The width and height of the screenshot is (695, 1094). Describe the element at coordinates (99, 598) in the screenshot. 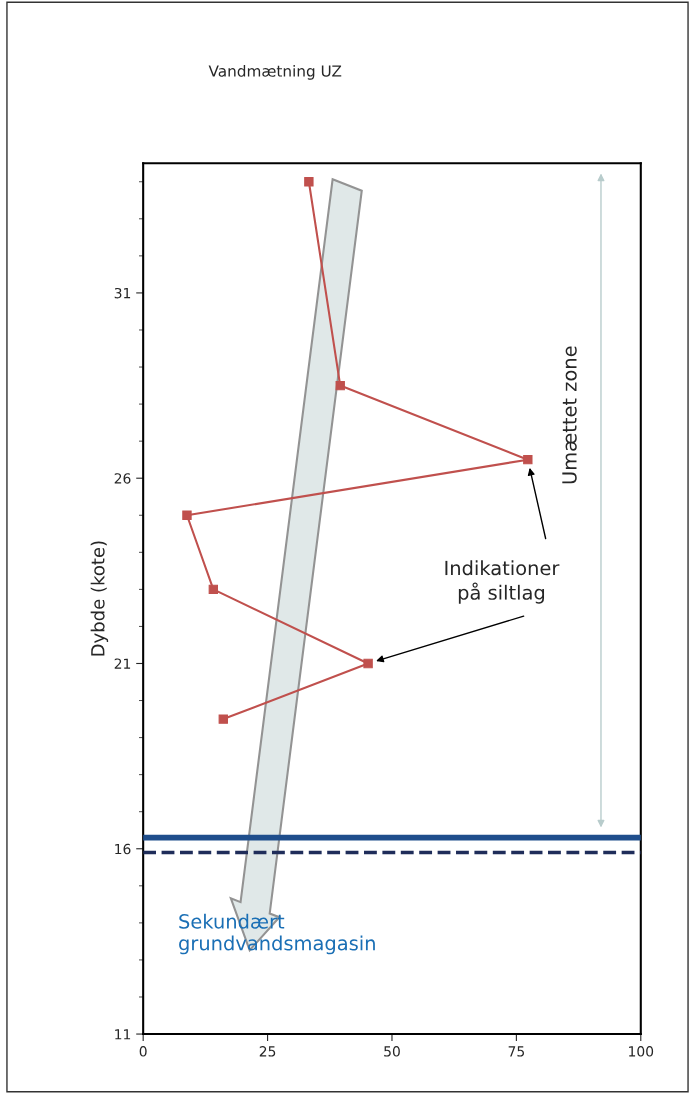

I see `y-axis-title: Dybde (kote)` at that location.